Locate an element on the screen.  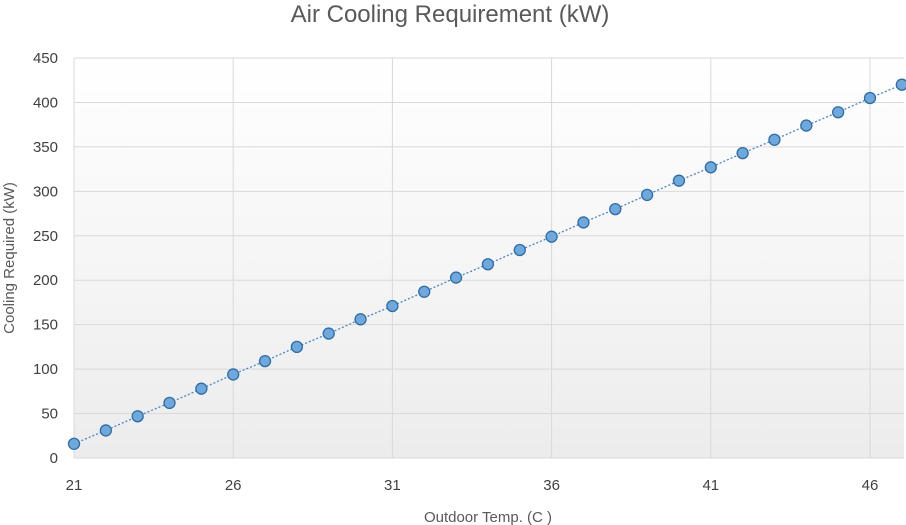
chart-title: Air Cooling Requirement (kW) is located at coordinates (450, 14).